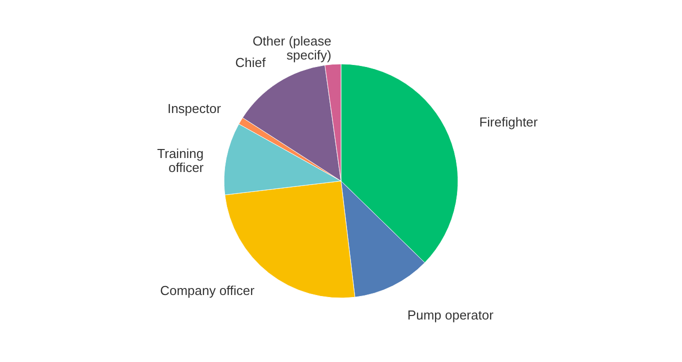 The width and height of the screenshot is (682, 362). Describe the element at coordinates (508, 122) in the screenshot. I see `slice-label: Firefighter` at that location.